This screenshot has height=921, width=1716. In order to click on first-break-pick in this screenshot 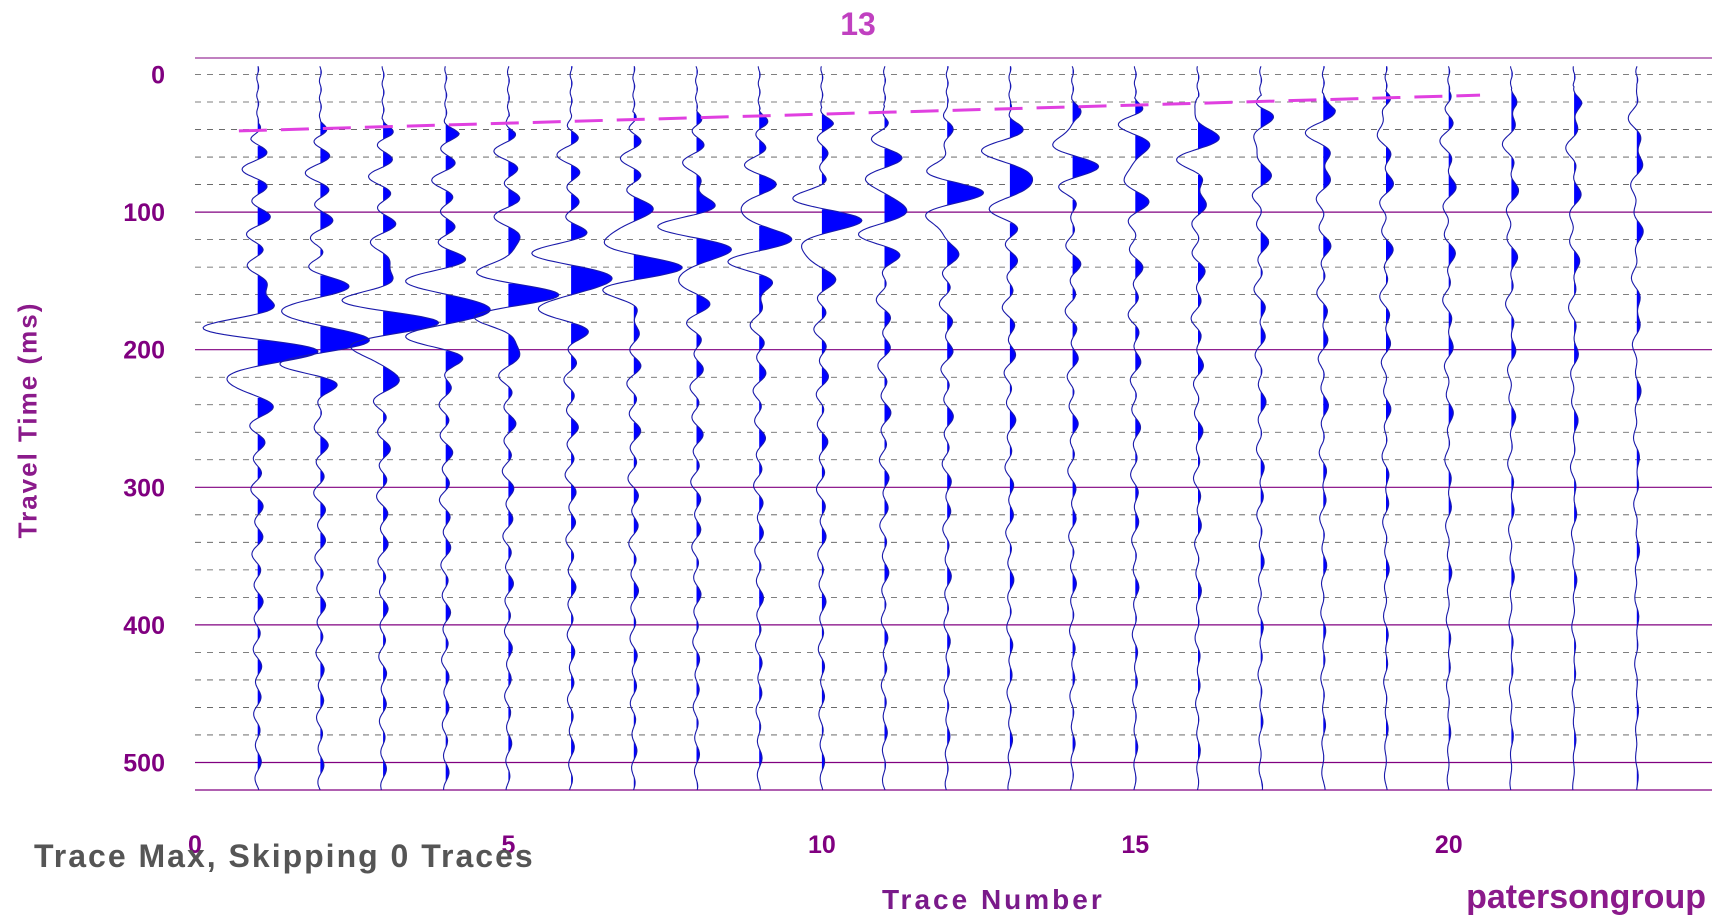, I will do `click(859, 113)`.